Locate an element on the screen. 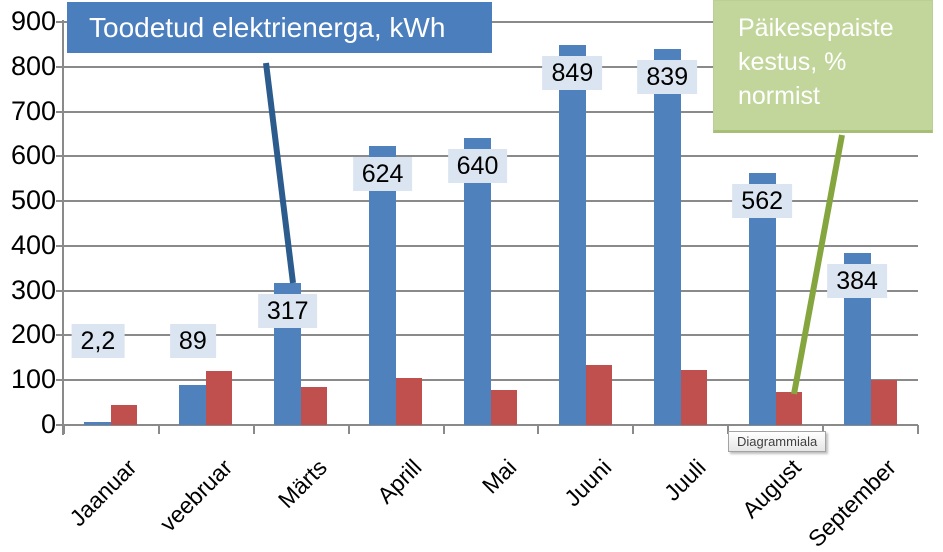 This screenshot has height=552, width=943. data-label-mai: 640 is located at coordinates (477, 166).